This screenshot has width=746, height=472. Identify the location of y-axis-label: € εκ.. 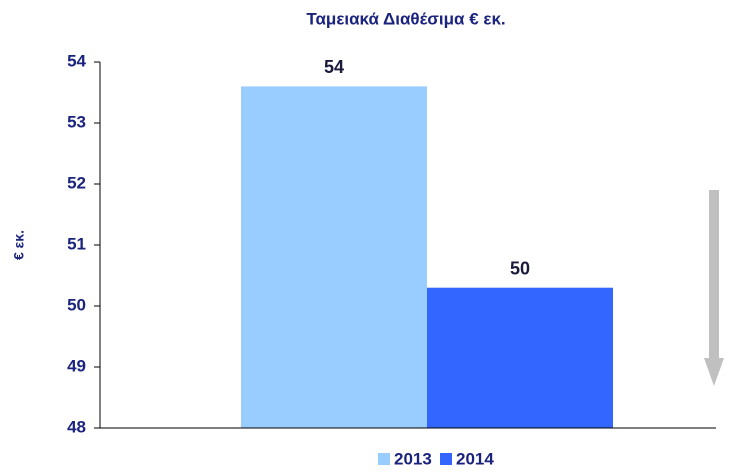
(19, 245).